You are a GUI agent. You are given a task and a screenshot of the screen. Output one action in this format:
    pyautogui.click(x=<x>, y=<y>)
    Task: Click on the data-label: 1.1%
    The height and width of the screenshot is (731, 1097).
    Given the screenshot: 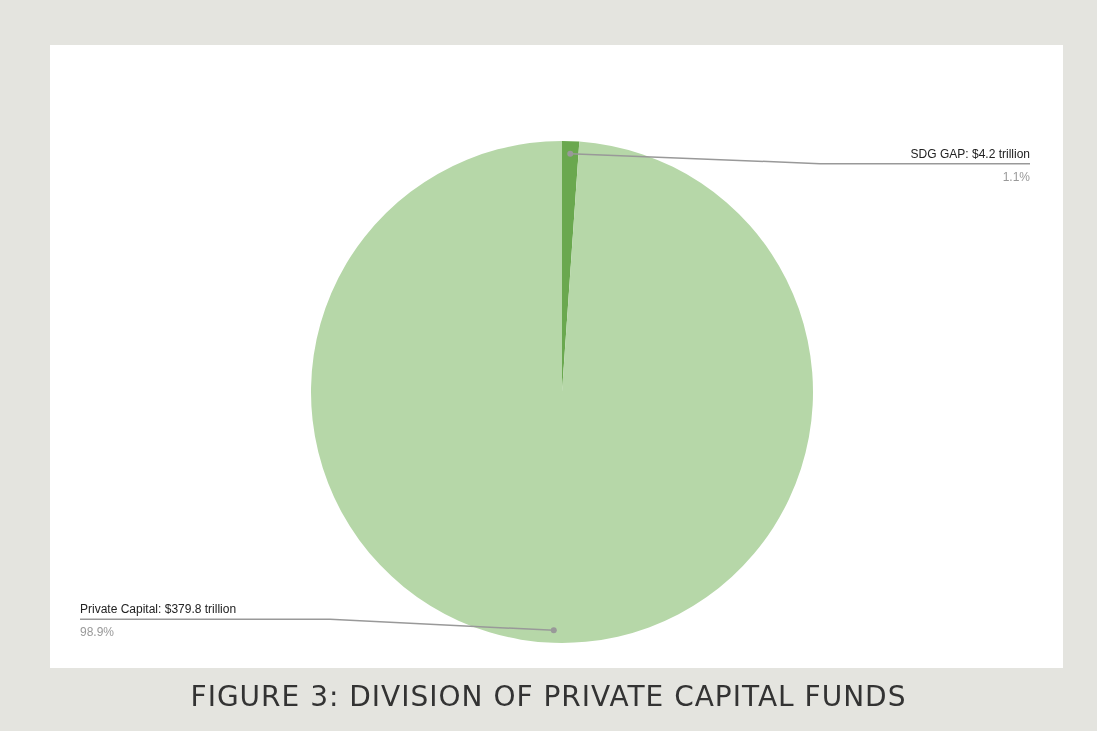 What is the action you would take?
    pyautogui.click(x=1016, y=176)
    